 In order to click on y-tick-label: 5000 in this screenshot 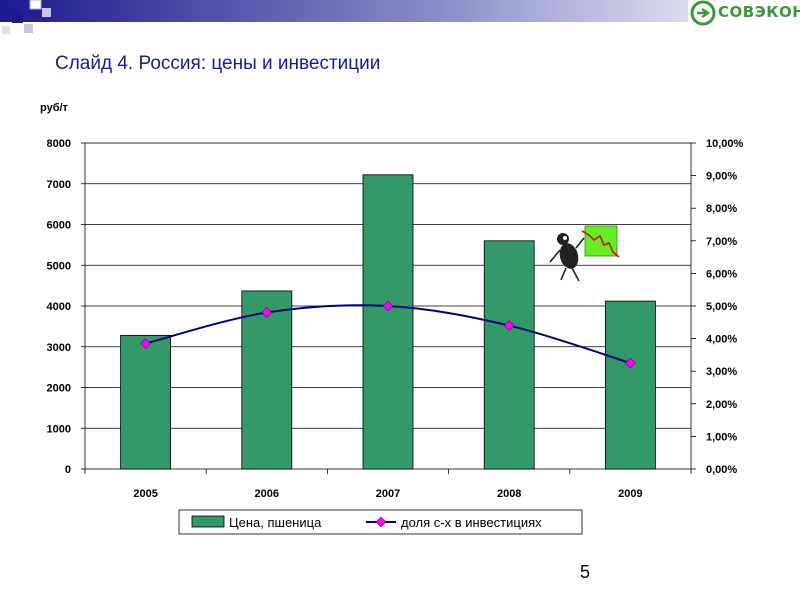, I will do `click(59, 266)`.